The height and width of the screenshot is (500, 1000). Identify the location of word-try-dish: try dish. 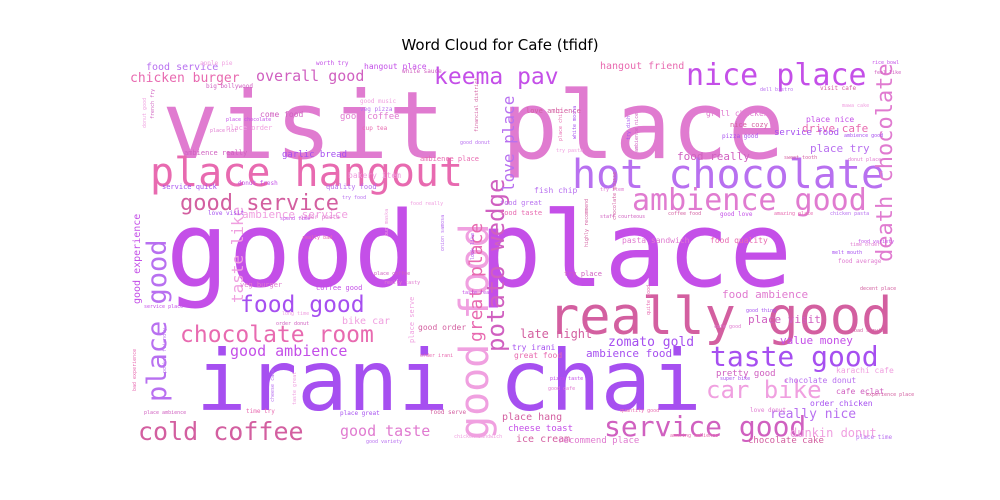
(629, 128).